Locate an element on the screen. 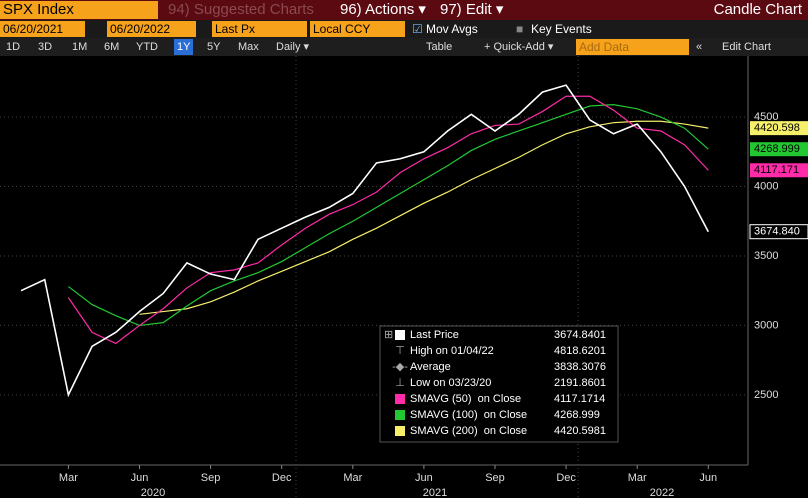 The image size is (808, 498). period-button: 5Y is located at coordinates (214, 47).